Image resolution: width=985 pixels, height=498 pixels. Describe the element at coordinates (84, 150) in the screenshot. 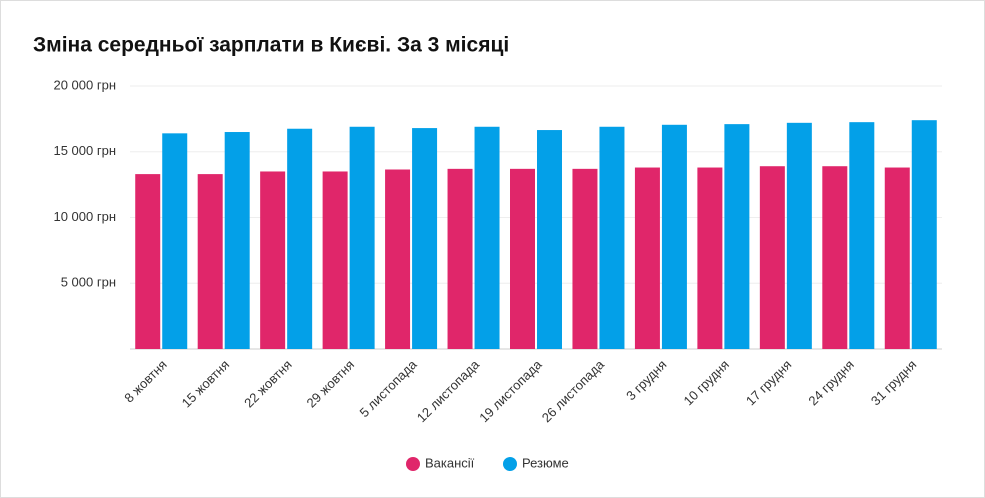

I see `y-tick-label: 15 000 грн` at that location.